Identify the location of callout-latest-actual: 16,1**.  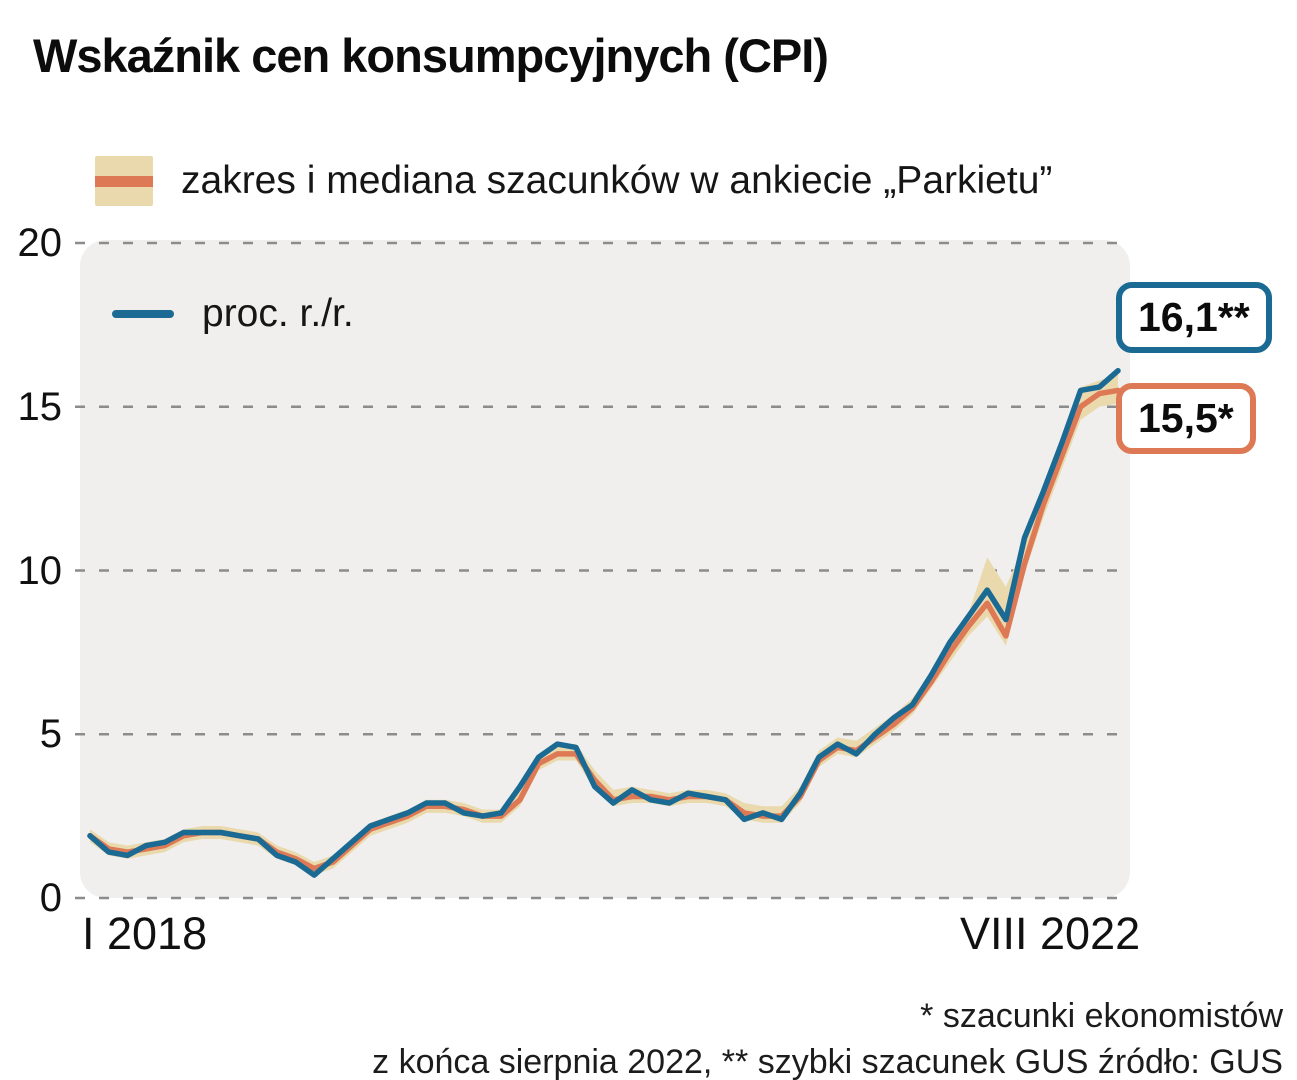
(1194, 318).